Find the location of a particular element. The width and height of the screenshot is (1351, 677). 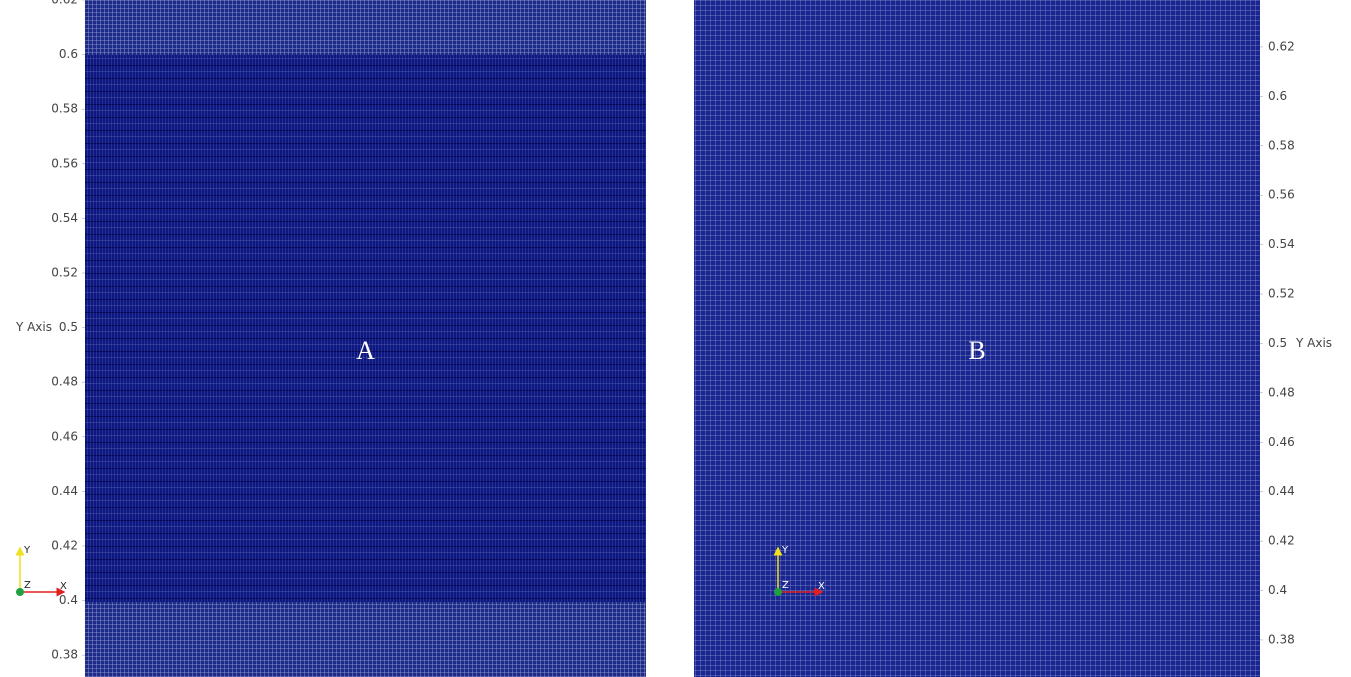

panel-label: A is located at coordinates (365, 350).